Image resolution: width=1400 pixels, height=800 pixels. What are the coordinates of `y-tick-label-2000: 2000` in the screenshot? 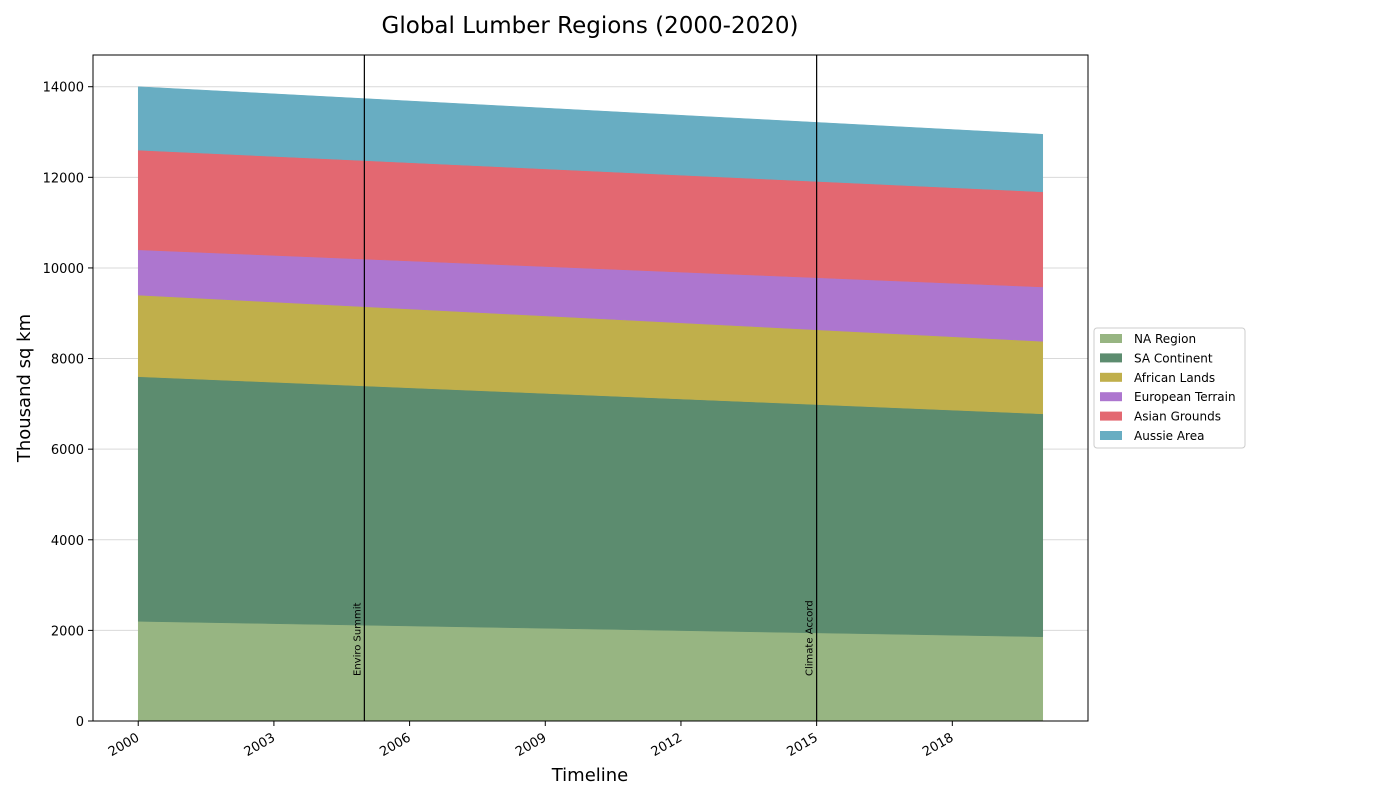 It's located at (67, 631).